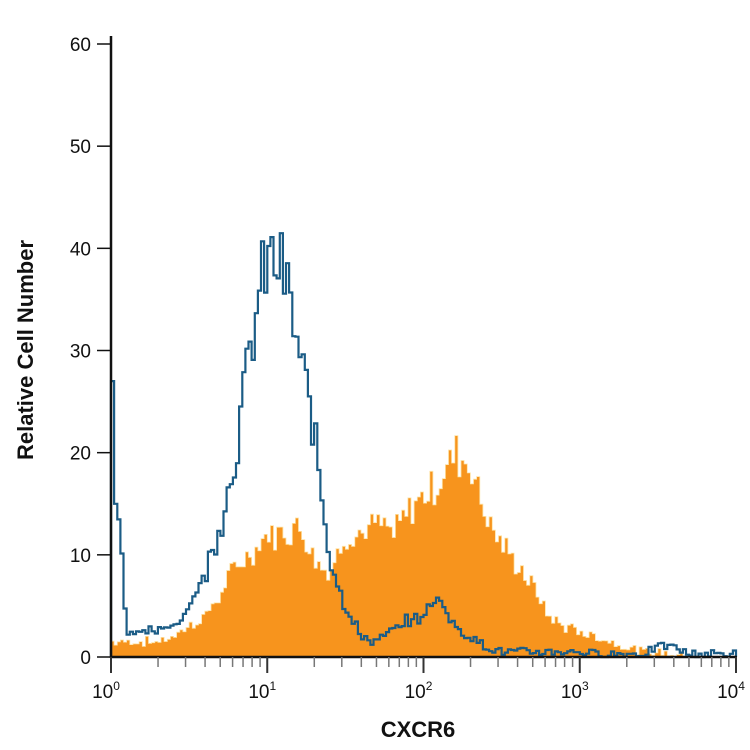  I want to click on x-tick-label: 10³, so click(575, 691).